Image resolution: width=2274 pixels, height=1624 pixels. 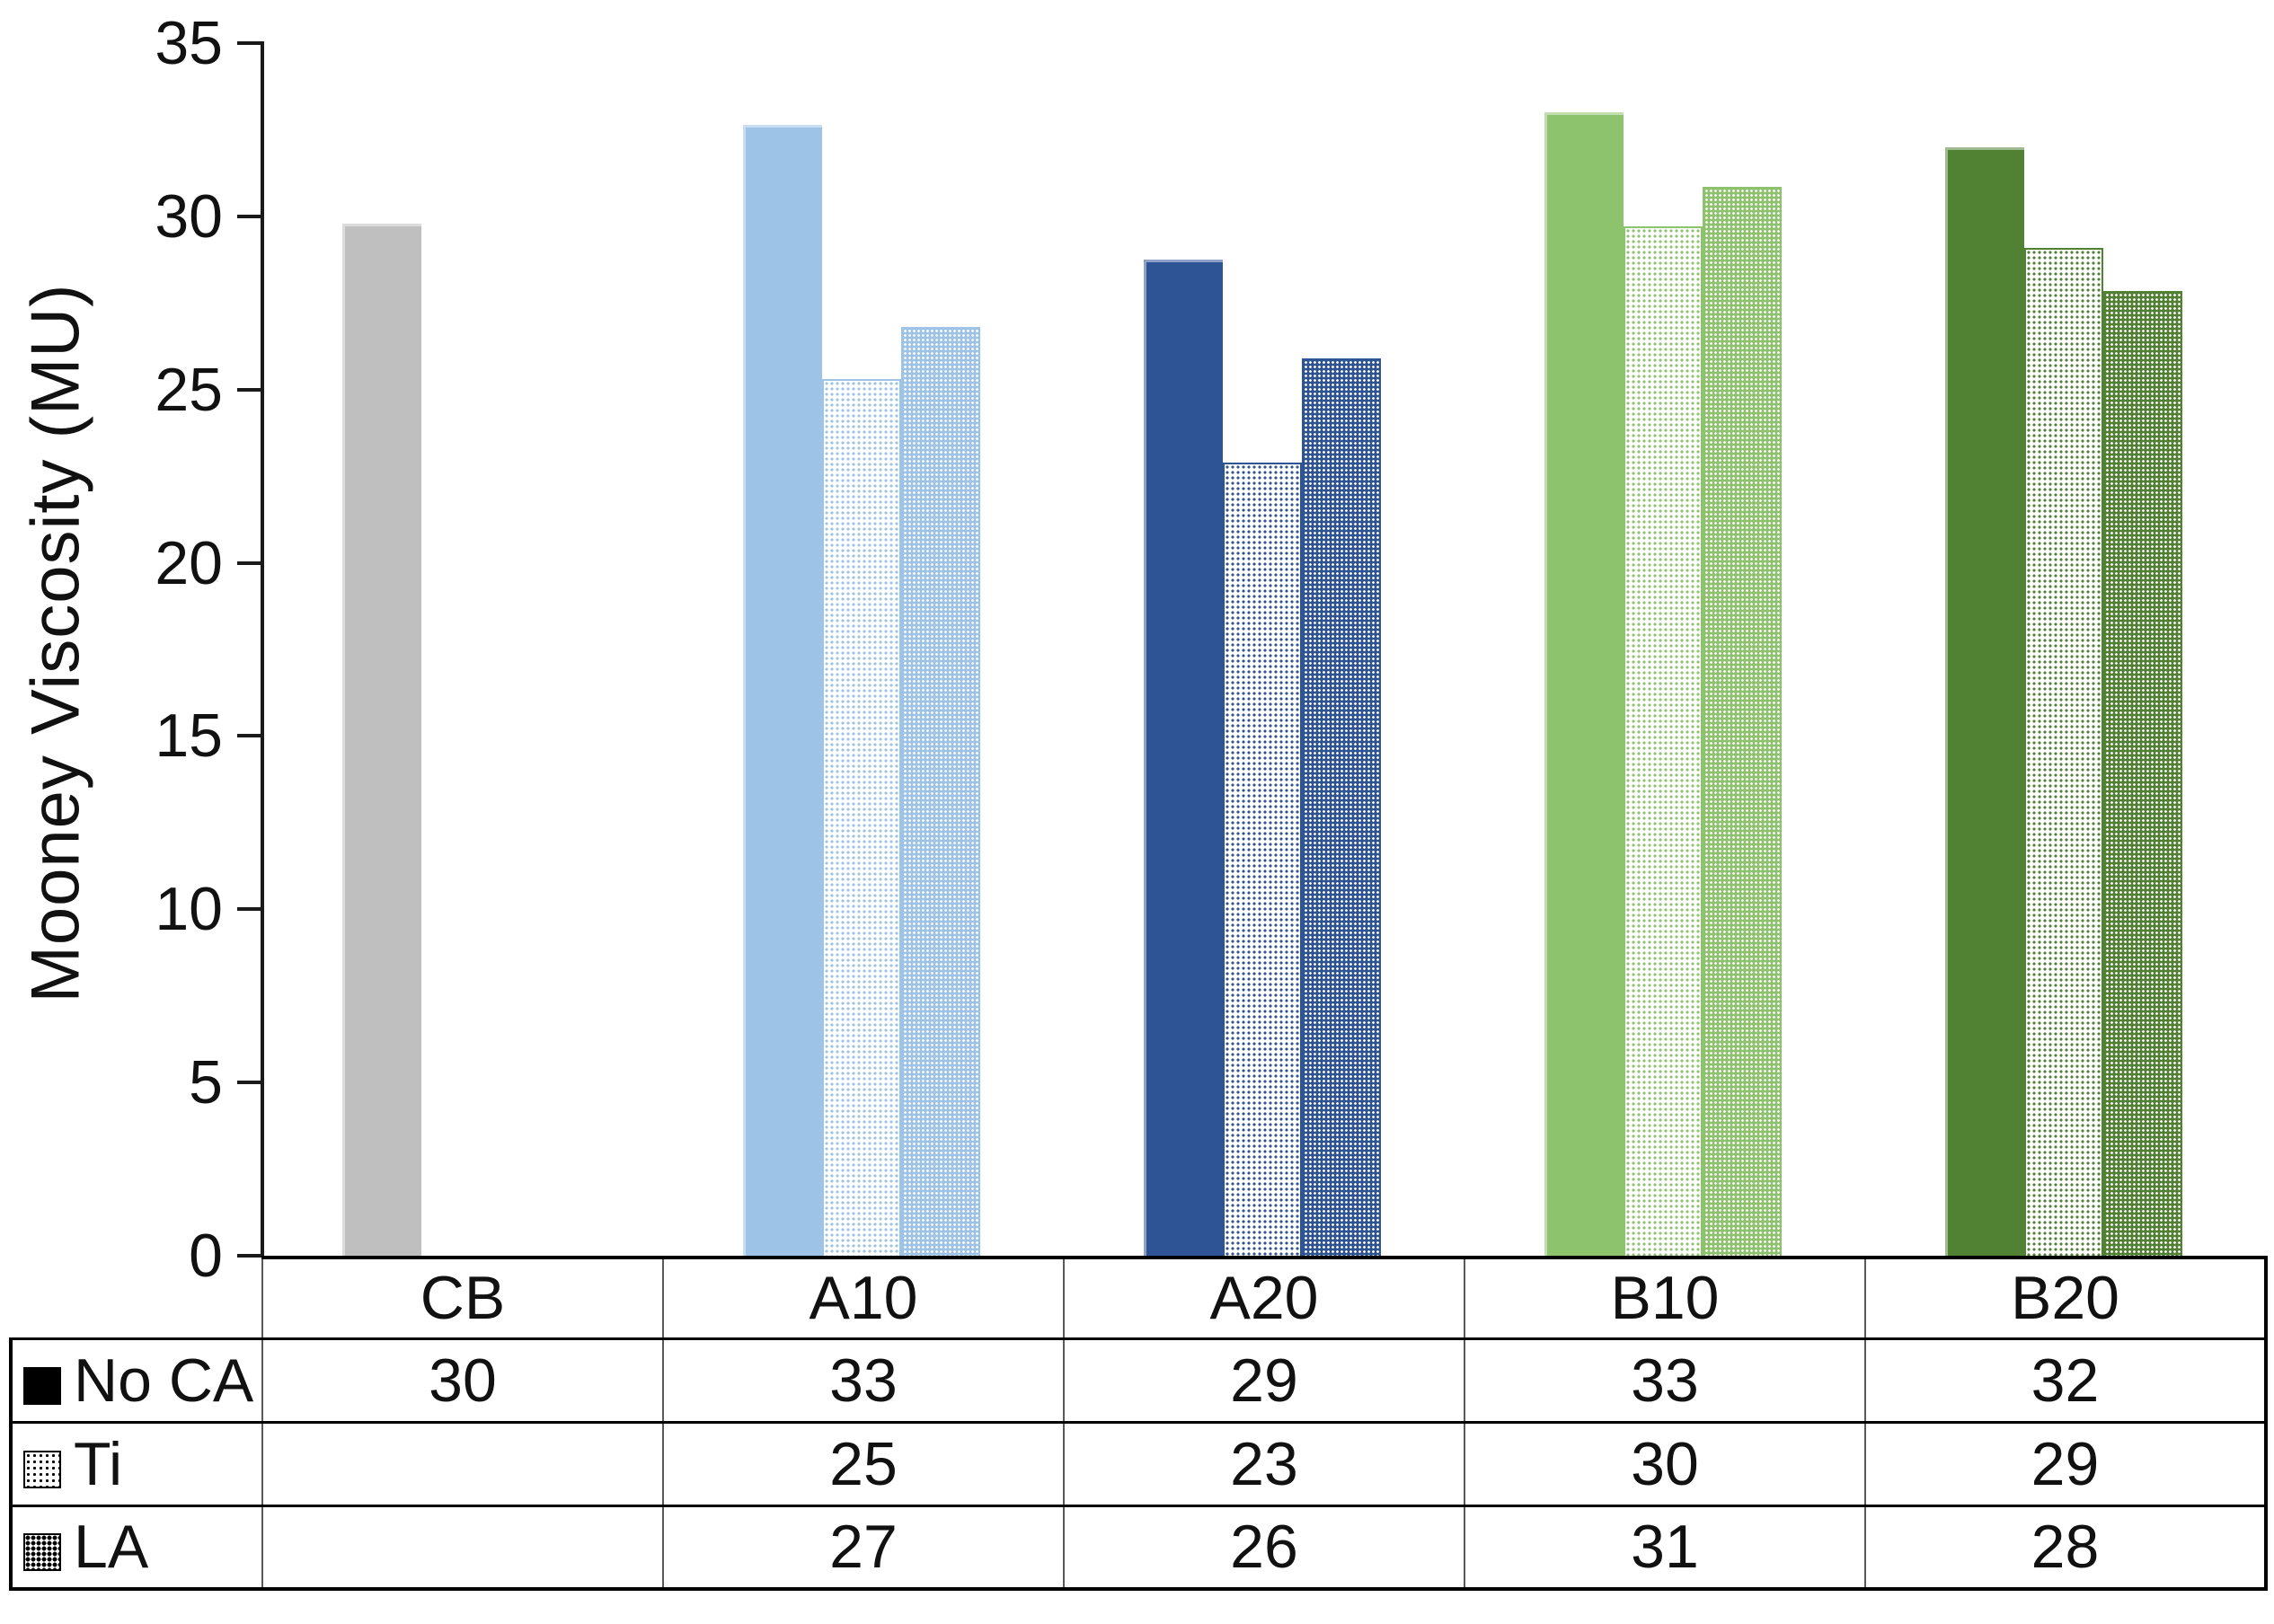 What do you see at coordinates (189, 909) in the screenshot?
I see `y-tick-label-10: 10` at bounding box center [189, 909].